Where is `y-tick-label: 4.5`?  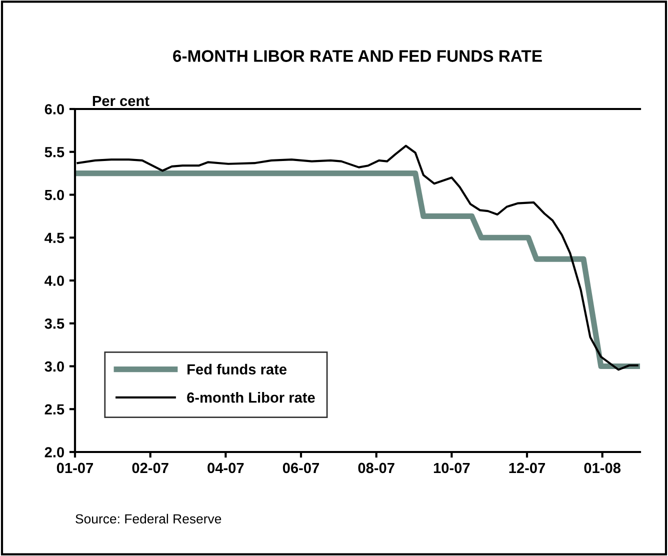 y-tick-label: 4.5 is located at coordinates (54, 238).